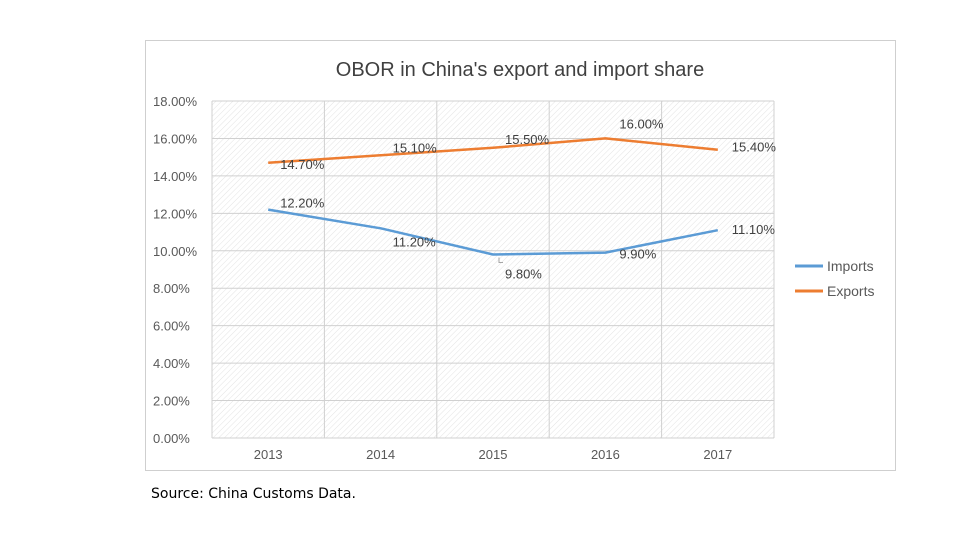  What do you see at coordinates (268, 454) in the screenshot?
I see `x-tick-label: 2013` at bounding box center [268, 454].